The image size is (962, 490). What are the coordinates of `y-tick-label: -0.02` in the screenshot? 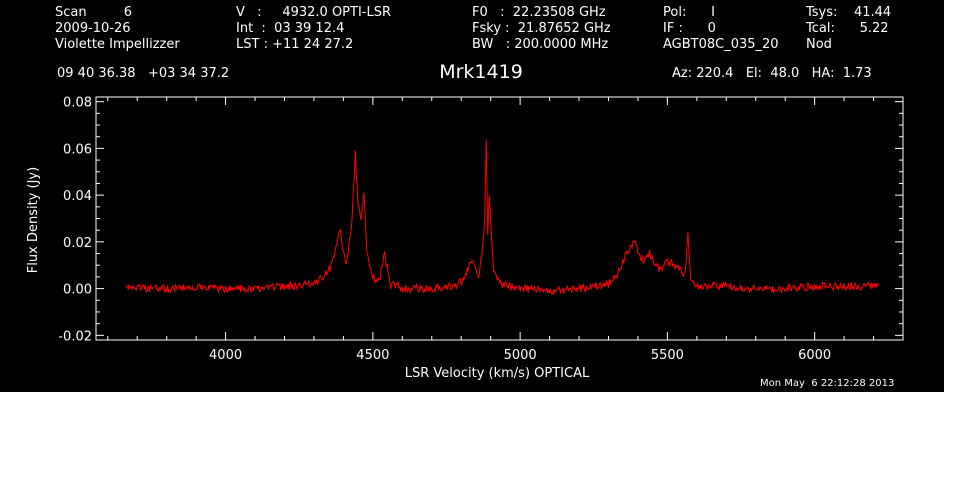 It's located at (75, 336).